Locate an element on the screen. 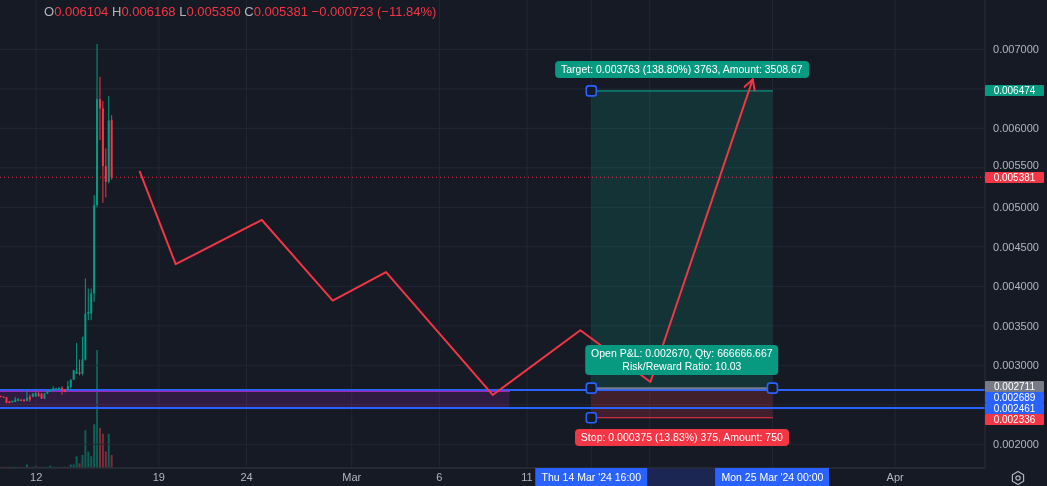 This screenshot has width=1047, height=486. y-tick-label: 0.005500 is located at coordinates (1016, 165).